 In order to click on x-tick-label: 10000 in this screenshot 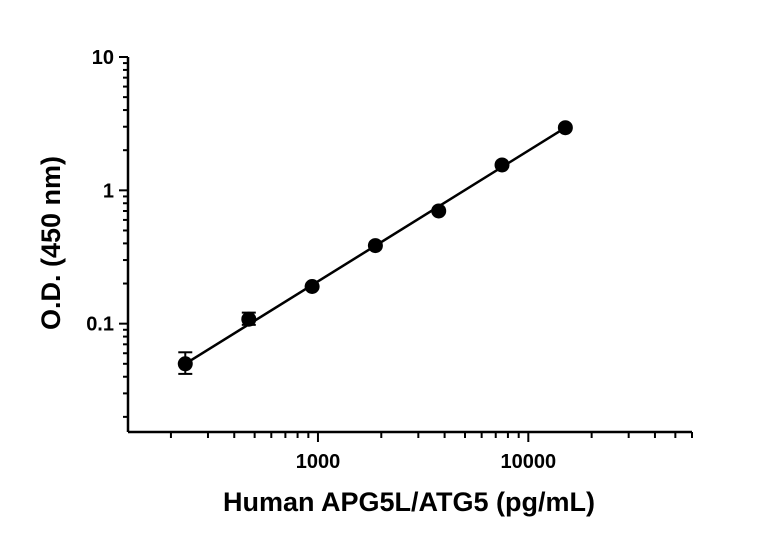, I will do `click(529, 462)`.